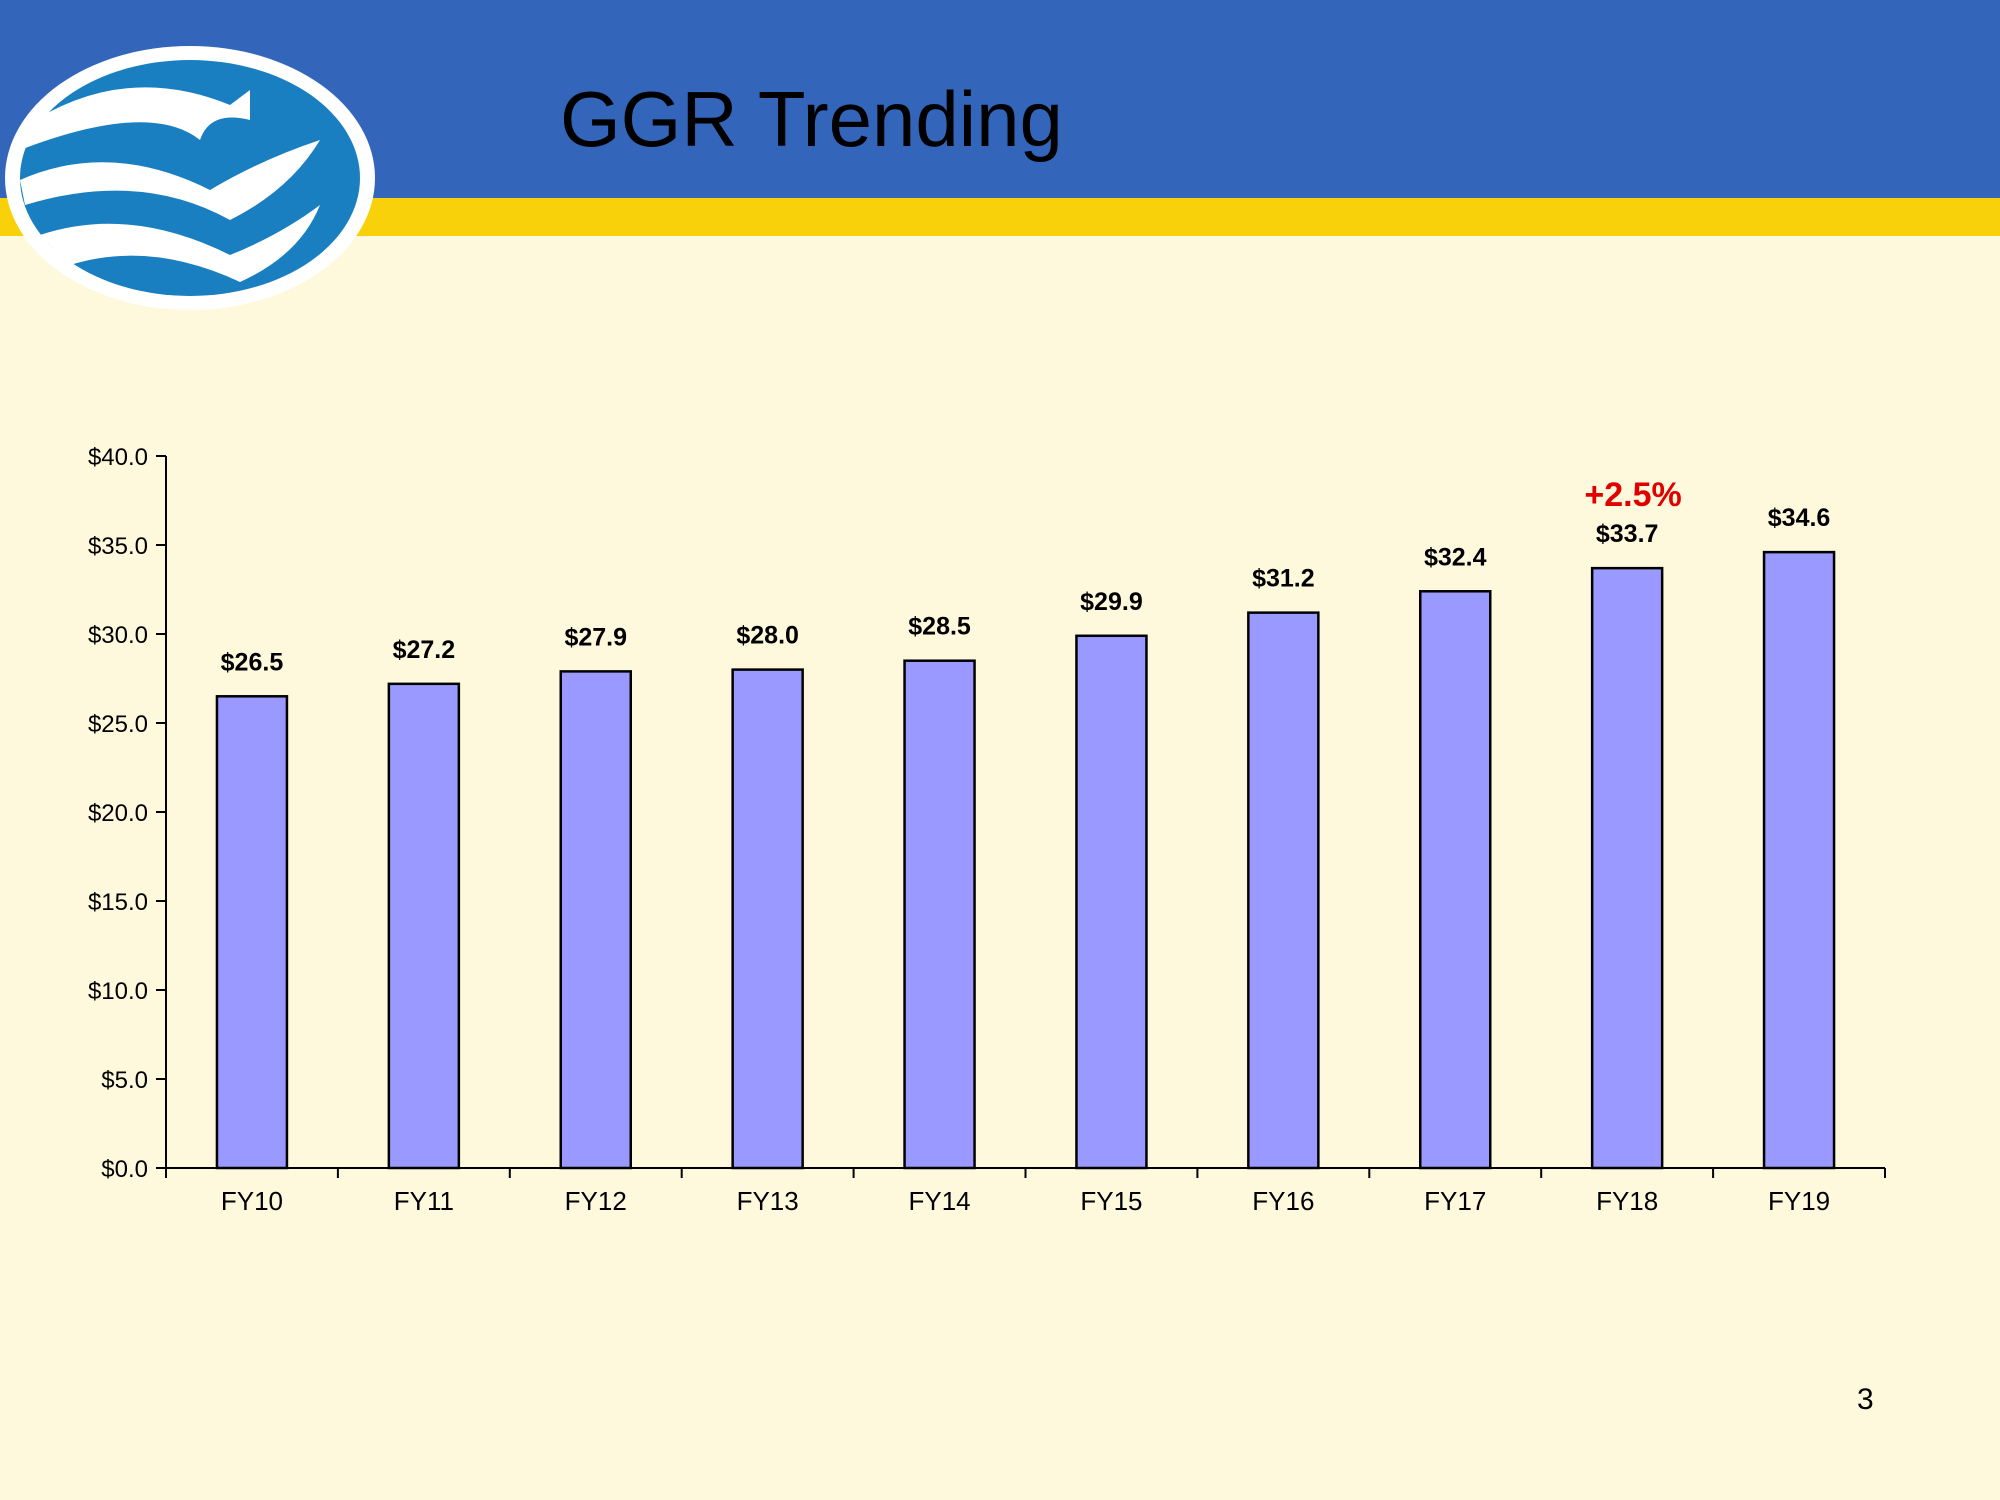 The height and width of the screenshot is (1500, 2000). Describe the element at coordinates (1627, 868) in the screenshot. I see `bar-fy18` at that location.